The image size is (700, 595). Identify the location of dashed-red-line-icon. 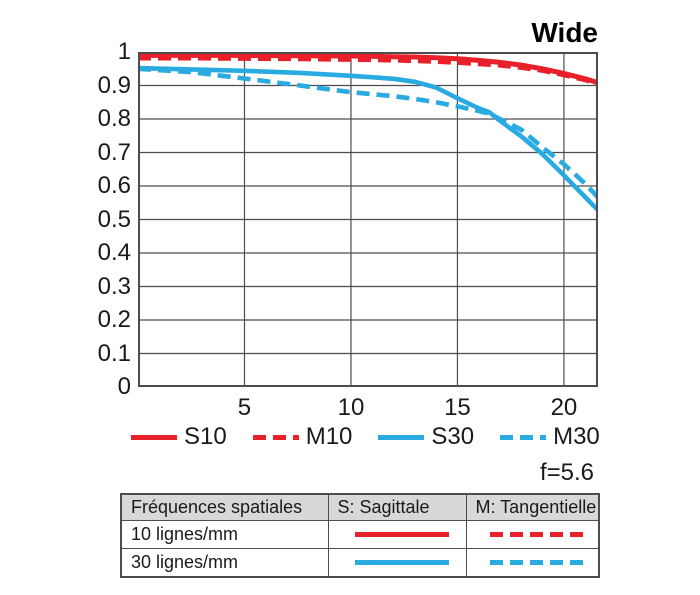
(536, 534).